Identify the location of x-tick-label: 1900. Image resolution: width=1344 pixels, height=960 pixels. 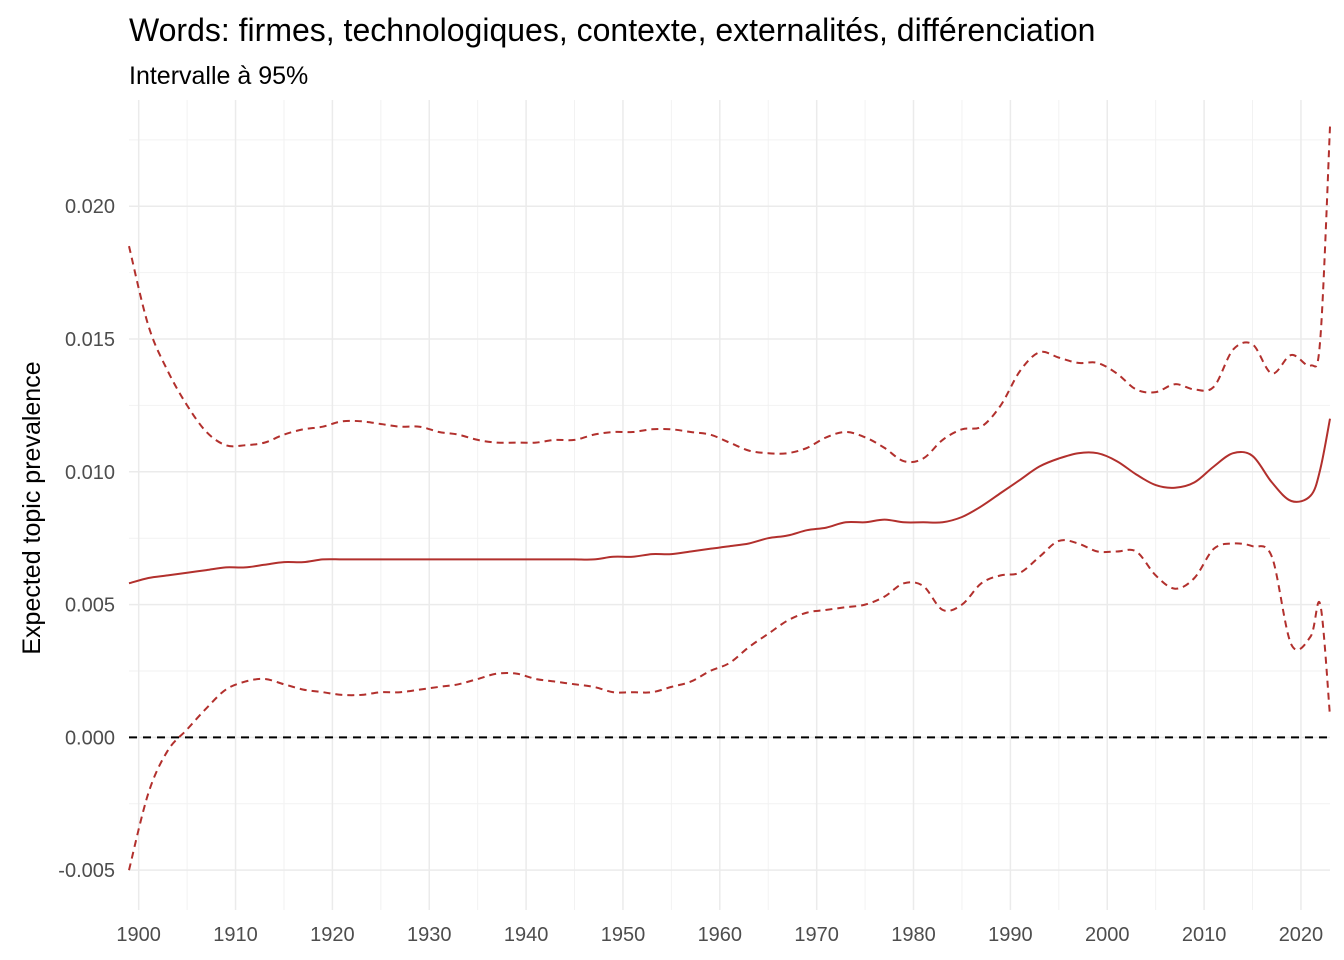
(138, 935).